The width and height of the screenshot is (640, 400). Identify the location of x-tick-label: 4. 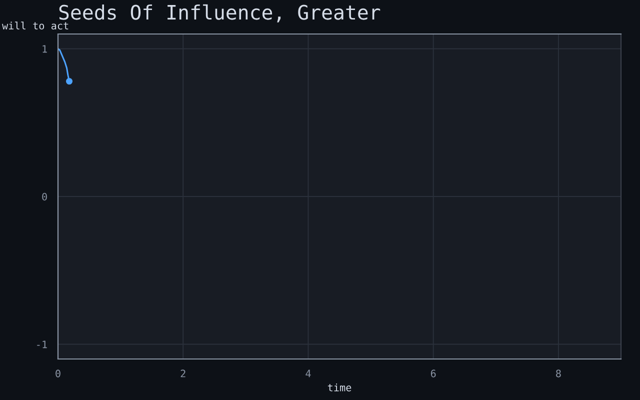
(308, 374).